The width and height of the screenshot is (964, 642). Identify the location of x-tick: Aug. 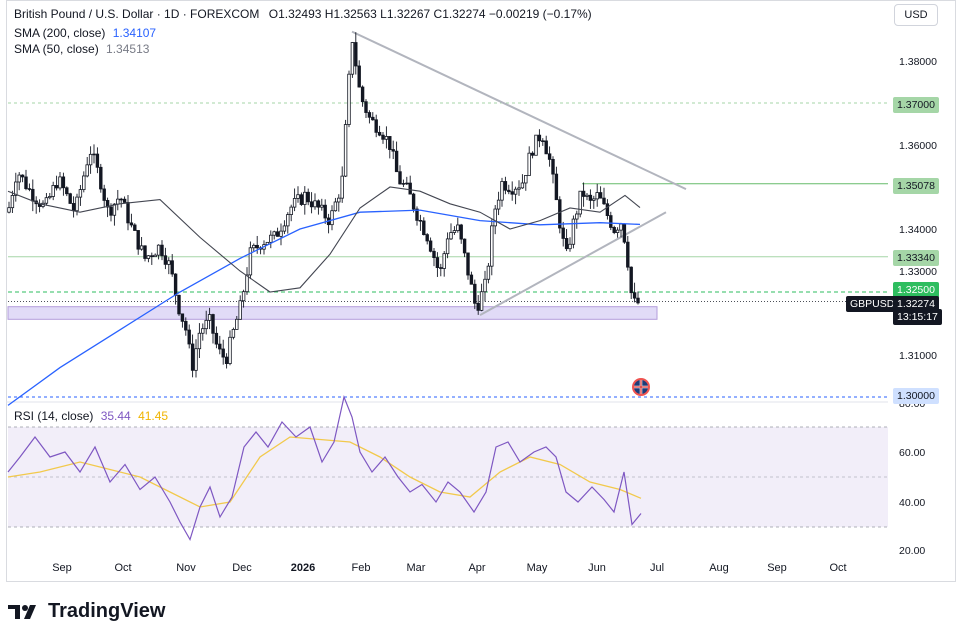
(719, 568).